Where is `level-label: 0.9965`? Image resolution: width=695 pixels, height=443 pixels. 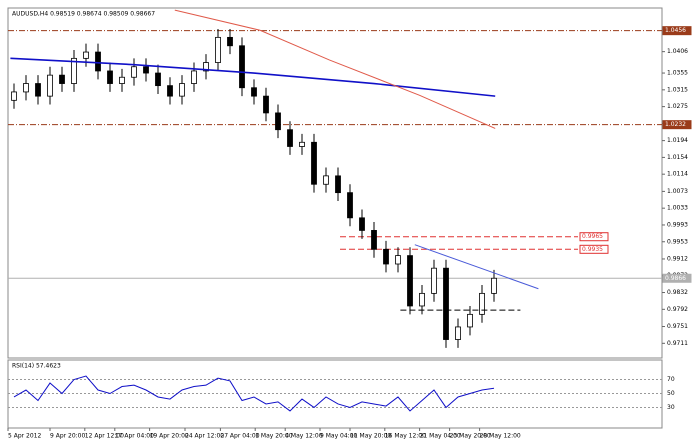
level-label: 0.9965 is located at coordinates (592, 236).